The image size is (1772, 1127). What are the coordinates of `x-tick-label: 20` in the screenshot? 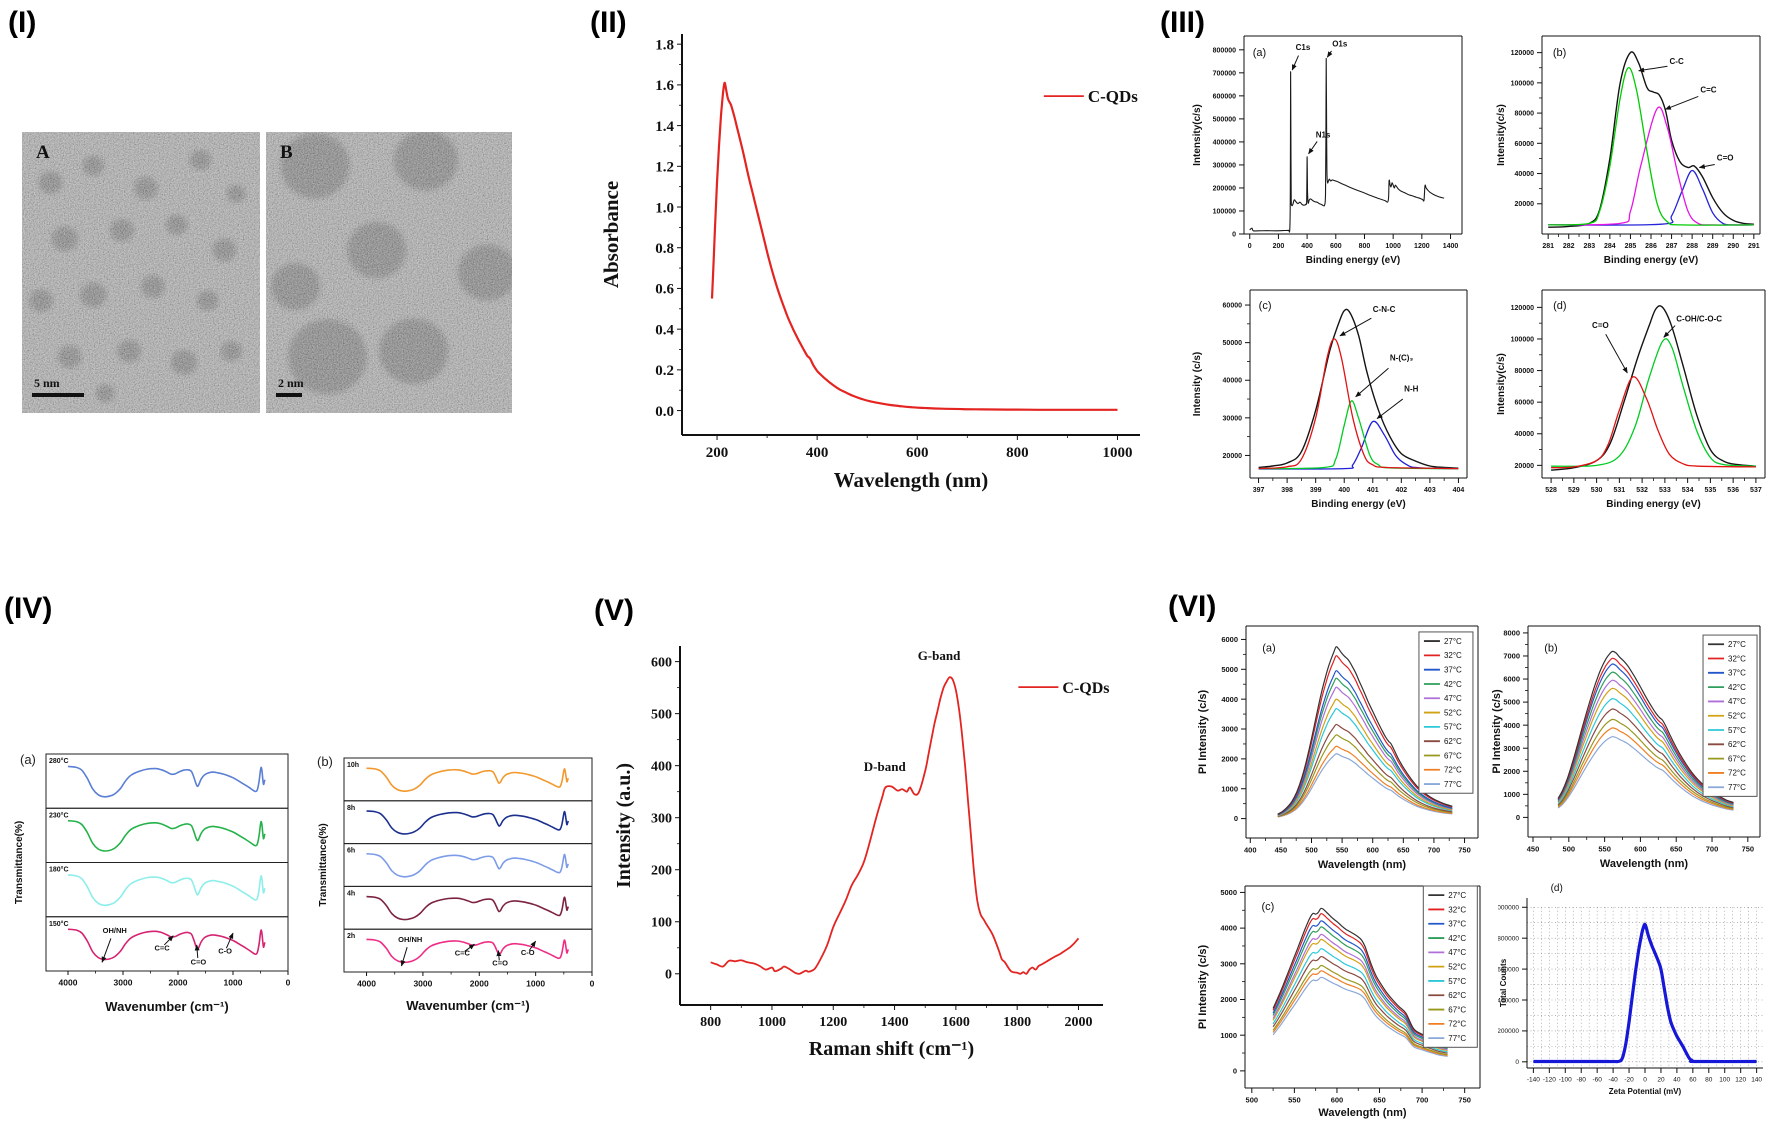 It's located at (1661, 1080).